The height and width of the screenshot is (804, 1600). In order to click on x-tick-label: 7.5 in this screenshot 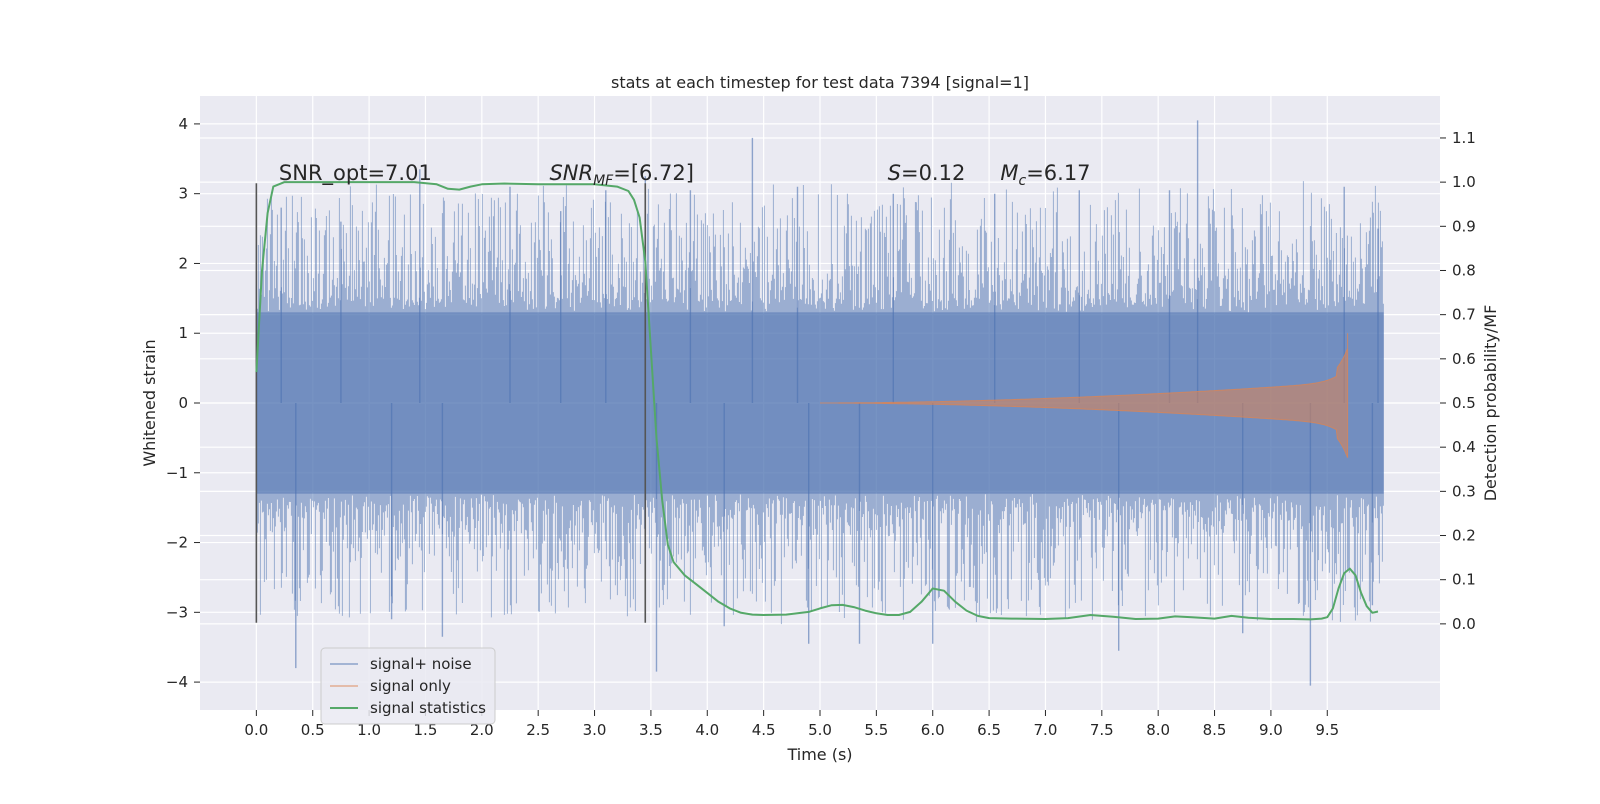, I will do `click(1102, 730)`.